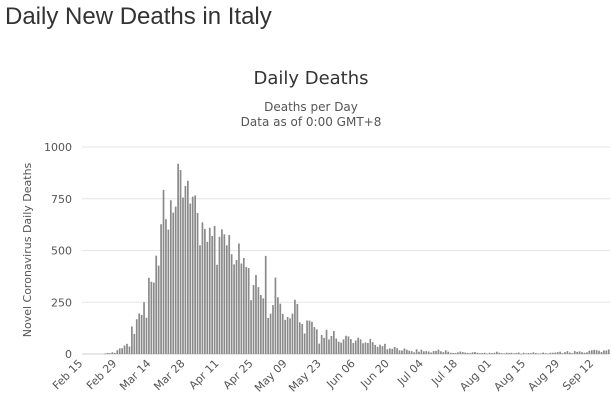 The width and height of the screenshot is (612, 402). I want to click on chart-title: Daily Deaths, so click(310, 78).